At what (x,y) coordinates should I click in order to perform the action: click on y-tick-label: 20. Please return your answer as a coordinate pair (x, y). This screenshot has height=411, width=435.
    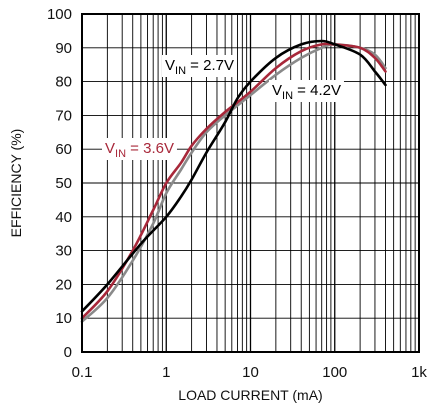
    Looking at the image, I should click on (63, 284).